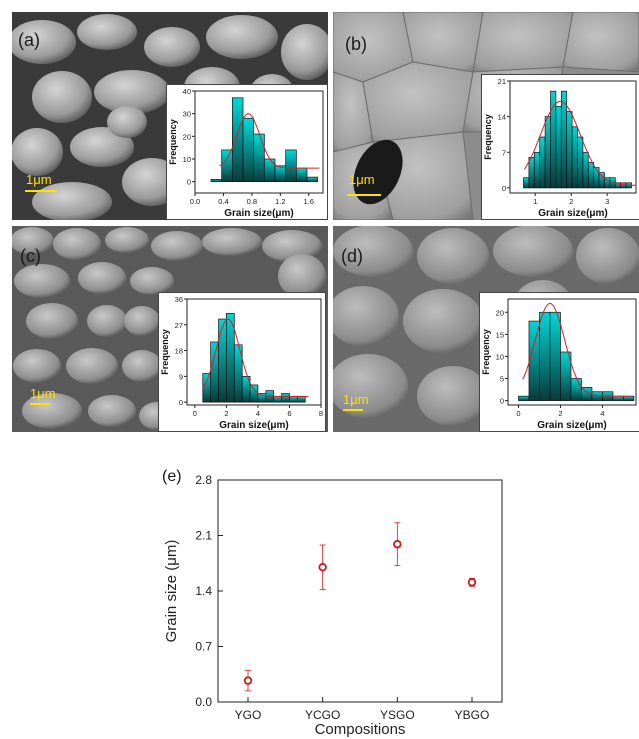 The image size is (639, 739). What do you see at coordinates (352, 256) in the screenshot?
I see `panel-label-d: (d)` at bounding box center [352, 256].